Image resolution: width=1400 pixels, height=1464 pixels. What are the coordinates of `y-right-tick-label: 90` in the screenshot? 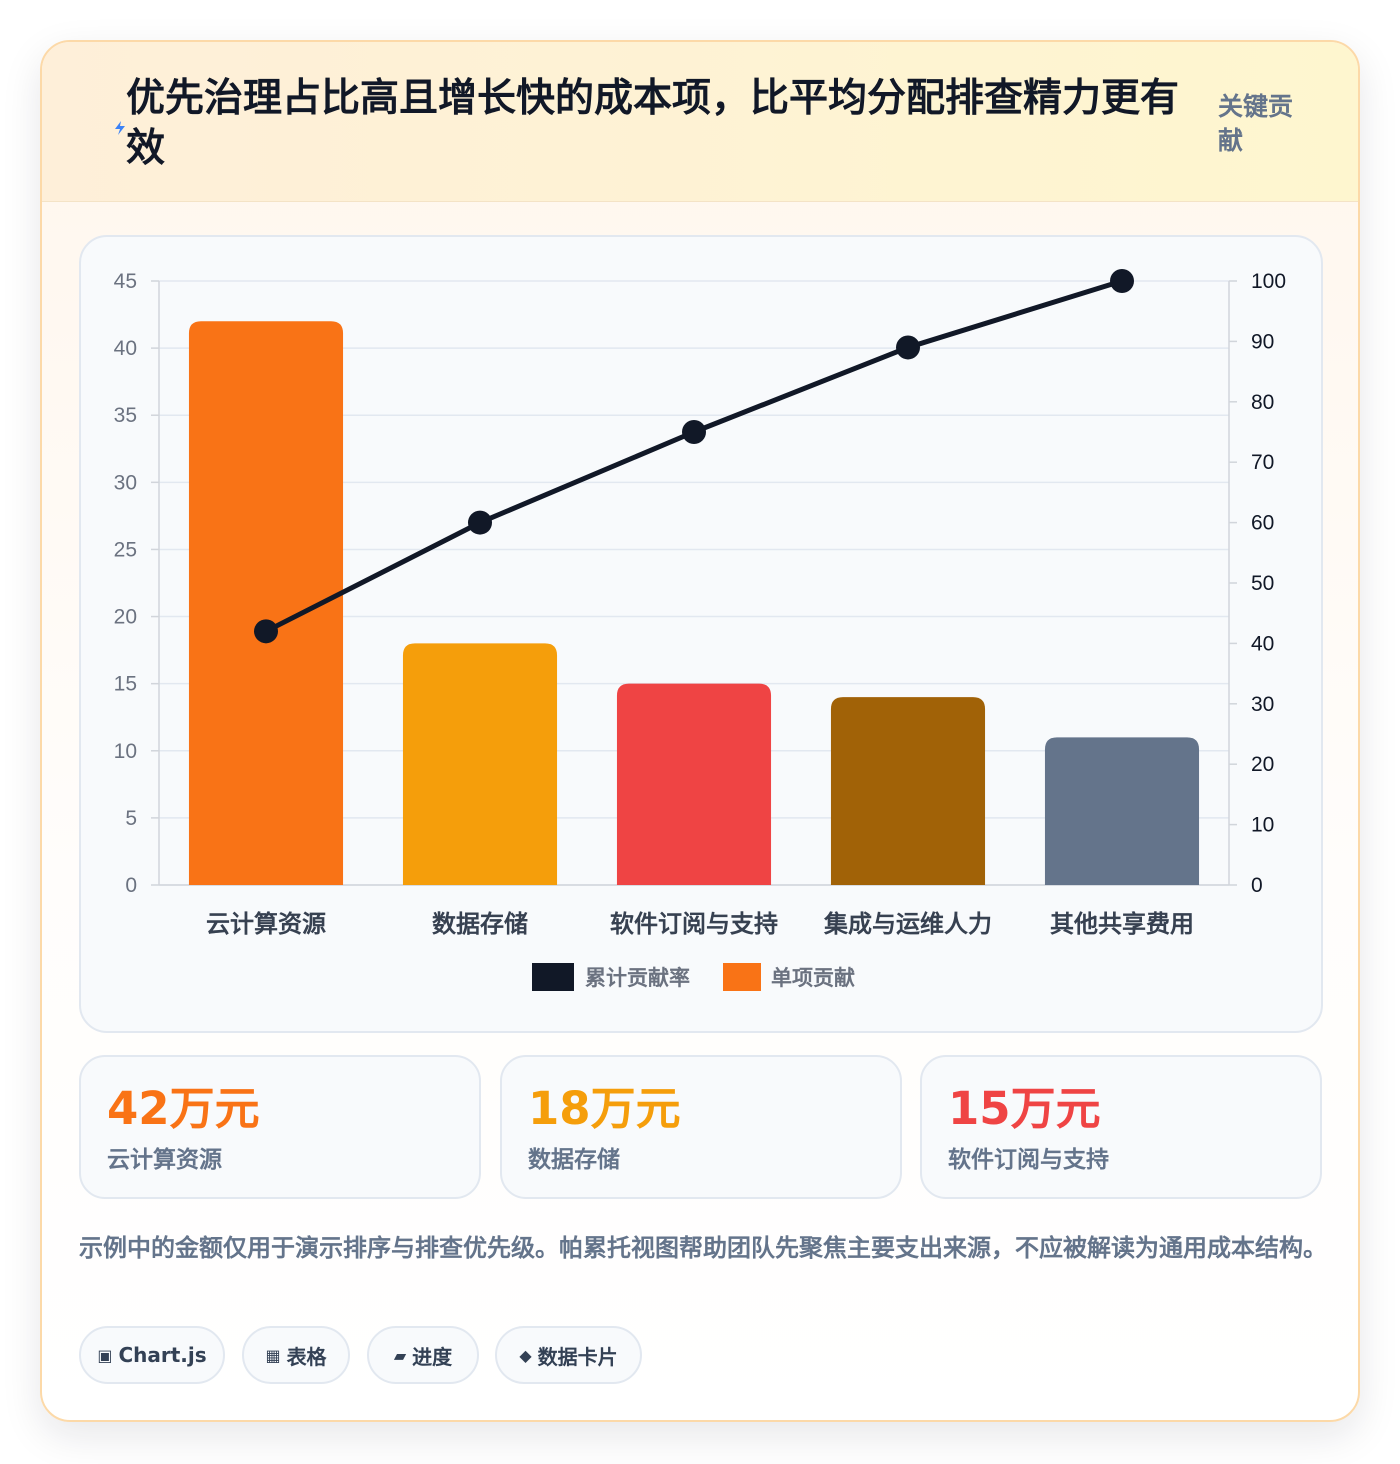 It's located at (1262, 341).